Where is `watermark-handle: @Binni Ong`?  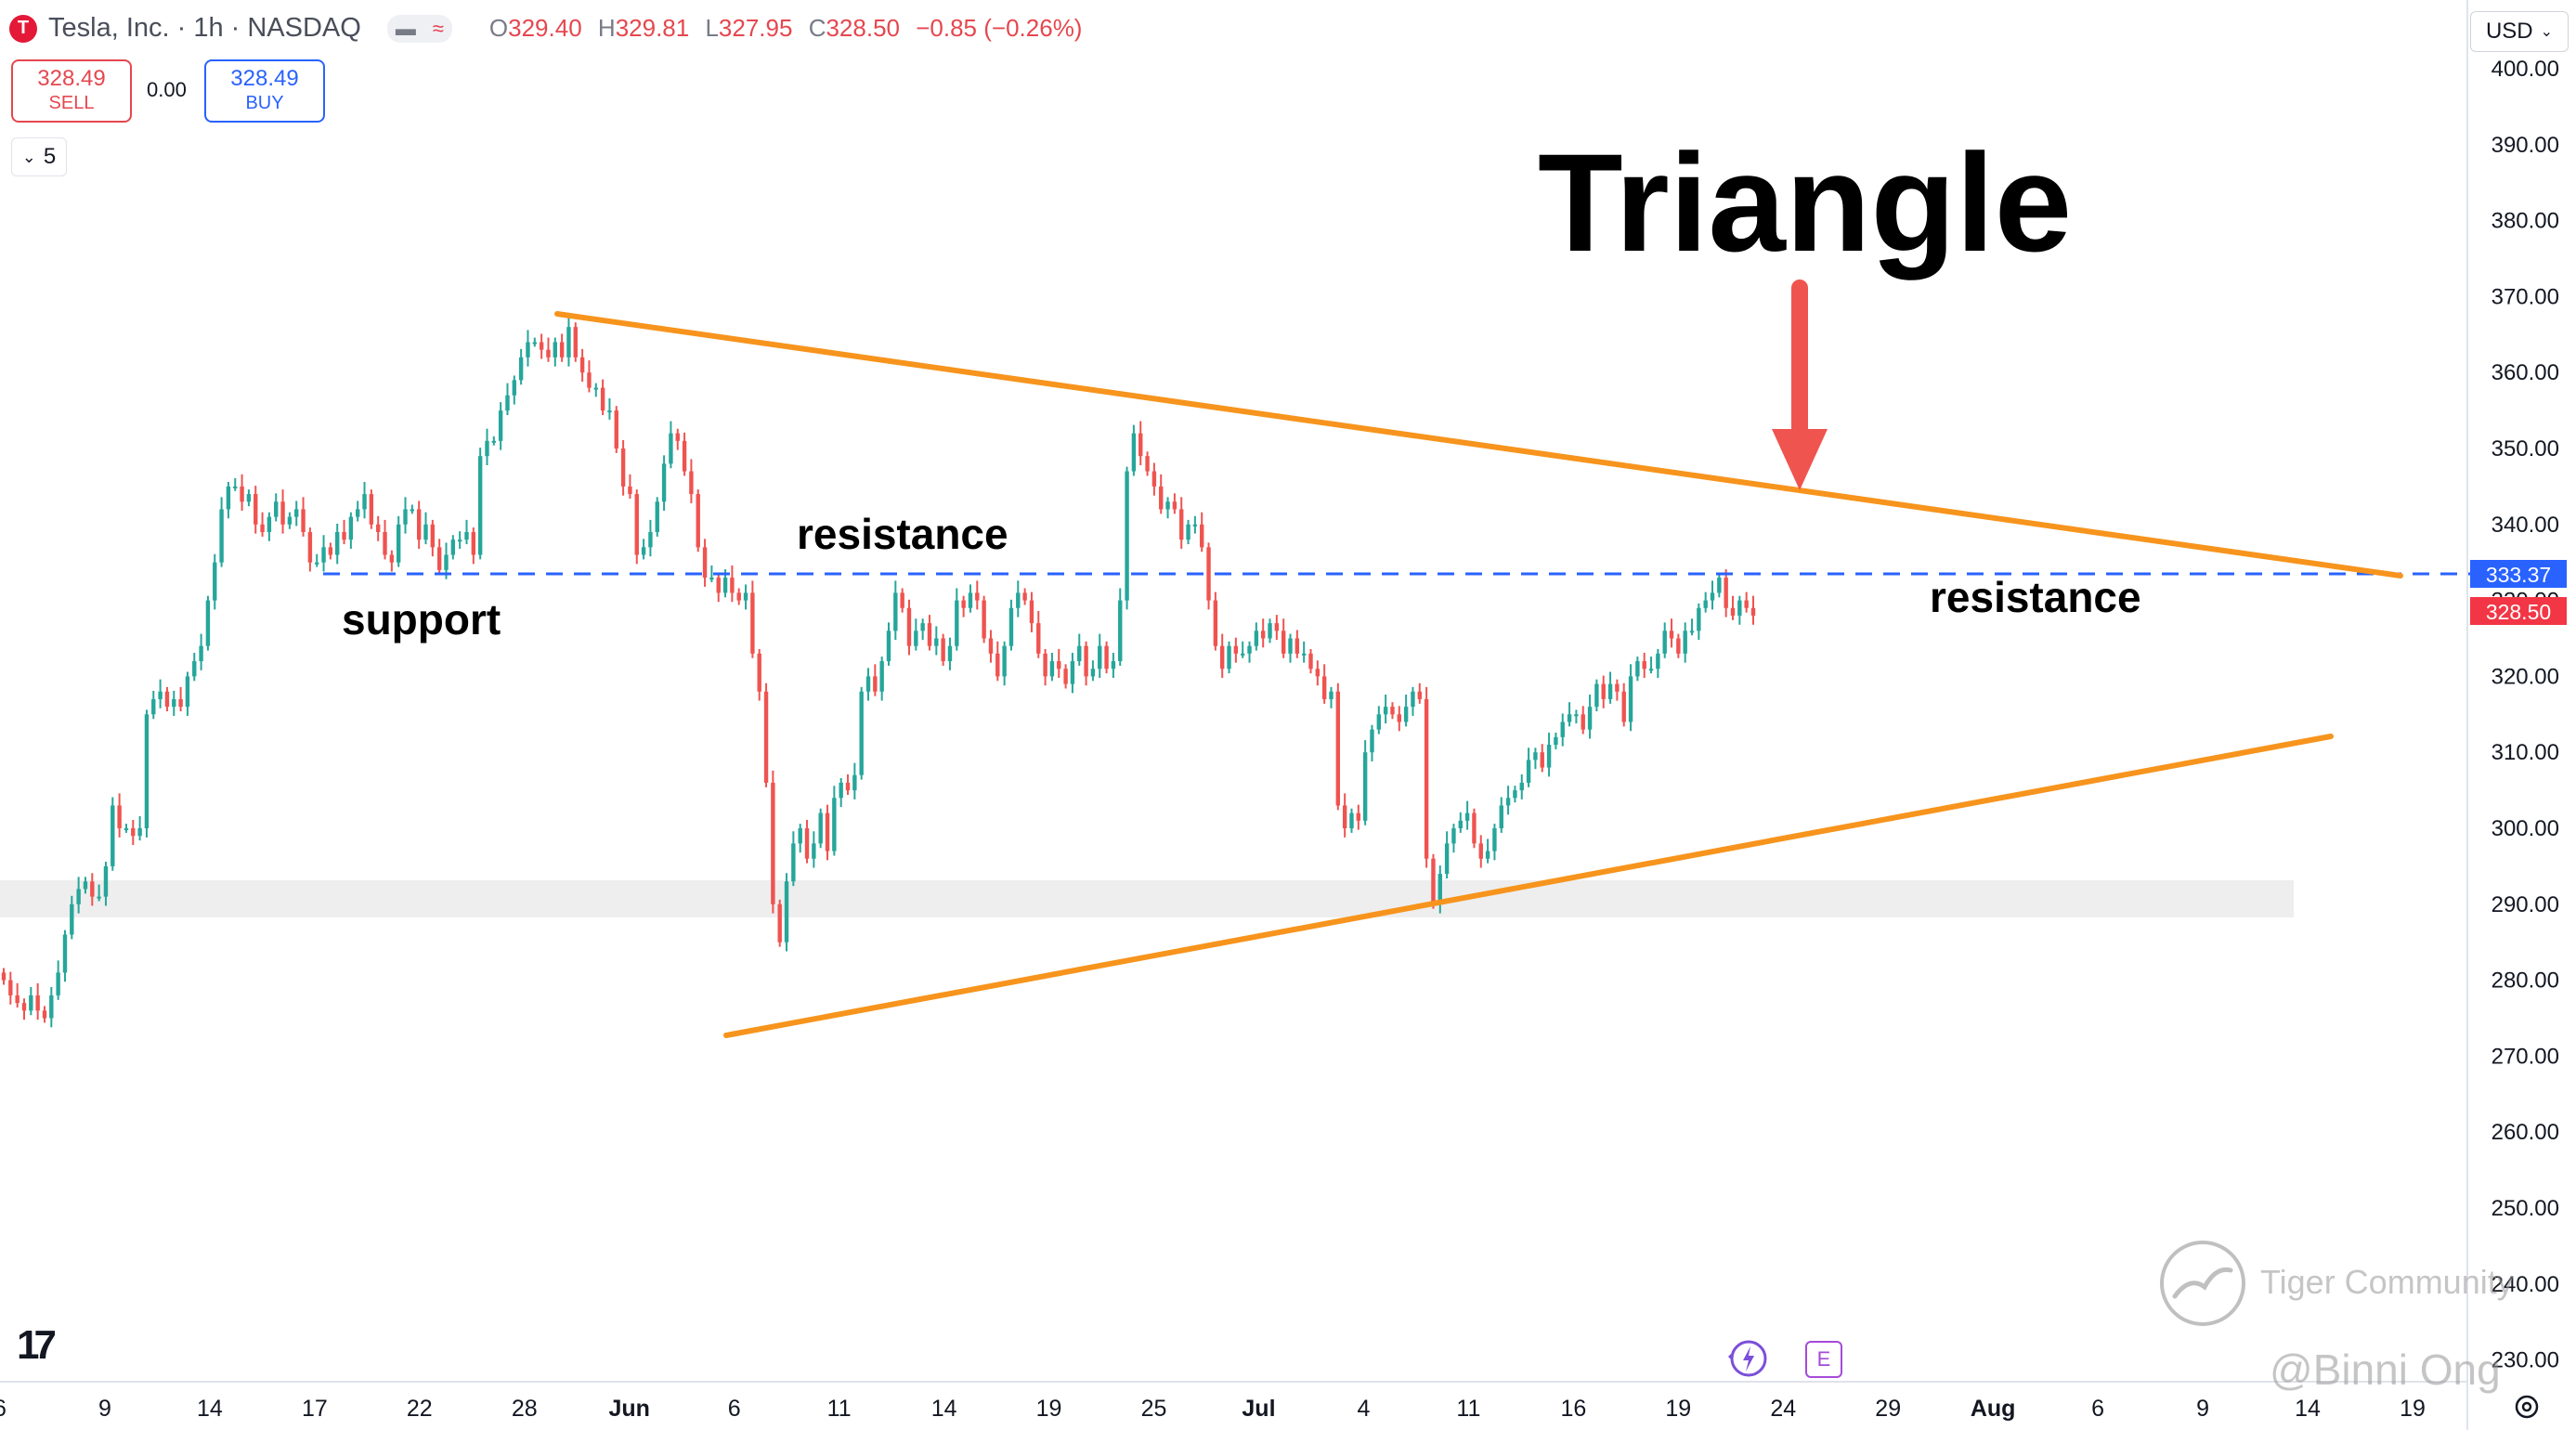 watermark-handle: @Binni Ong is located at coordinates (2385, 1370).